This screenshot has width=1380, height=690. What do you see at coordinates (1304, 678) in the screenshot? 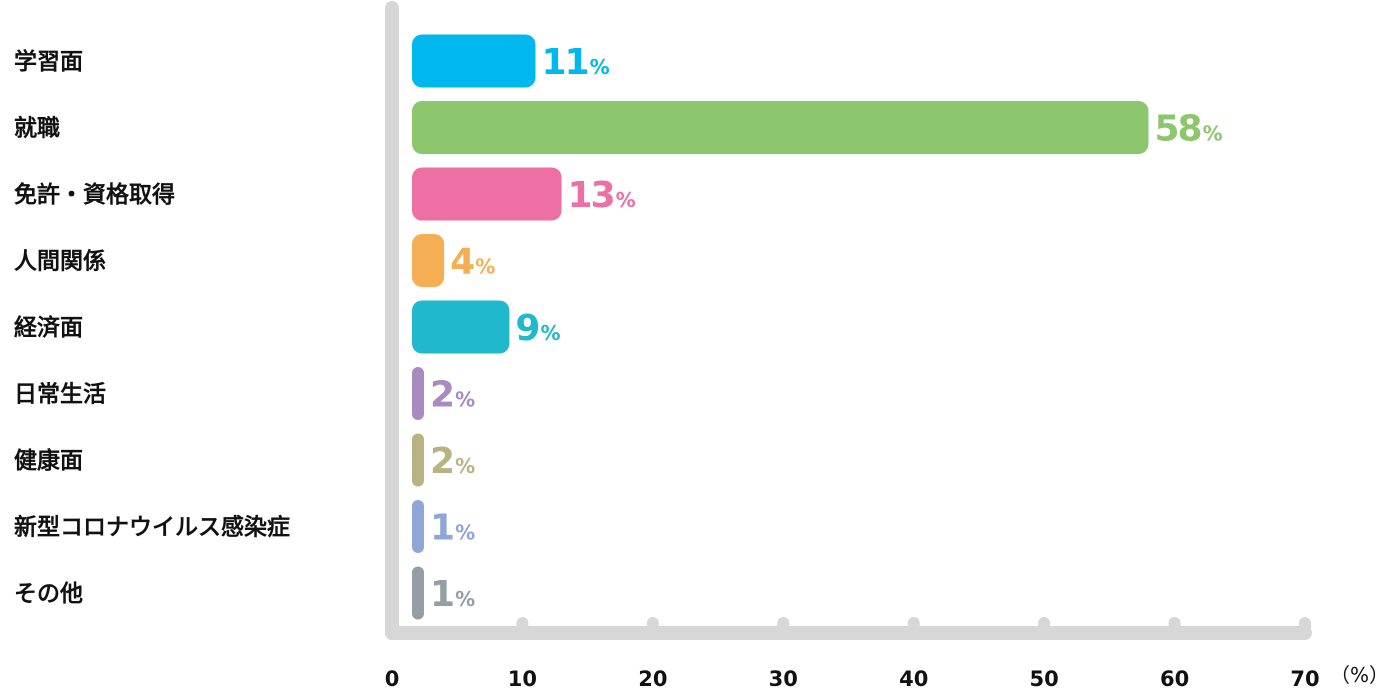
I see `x-tick-label: 70` at bounding box center [1304, 678].